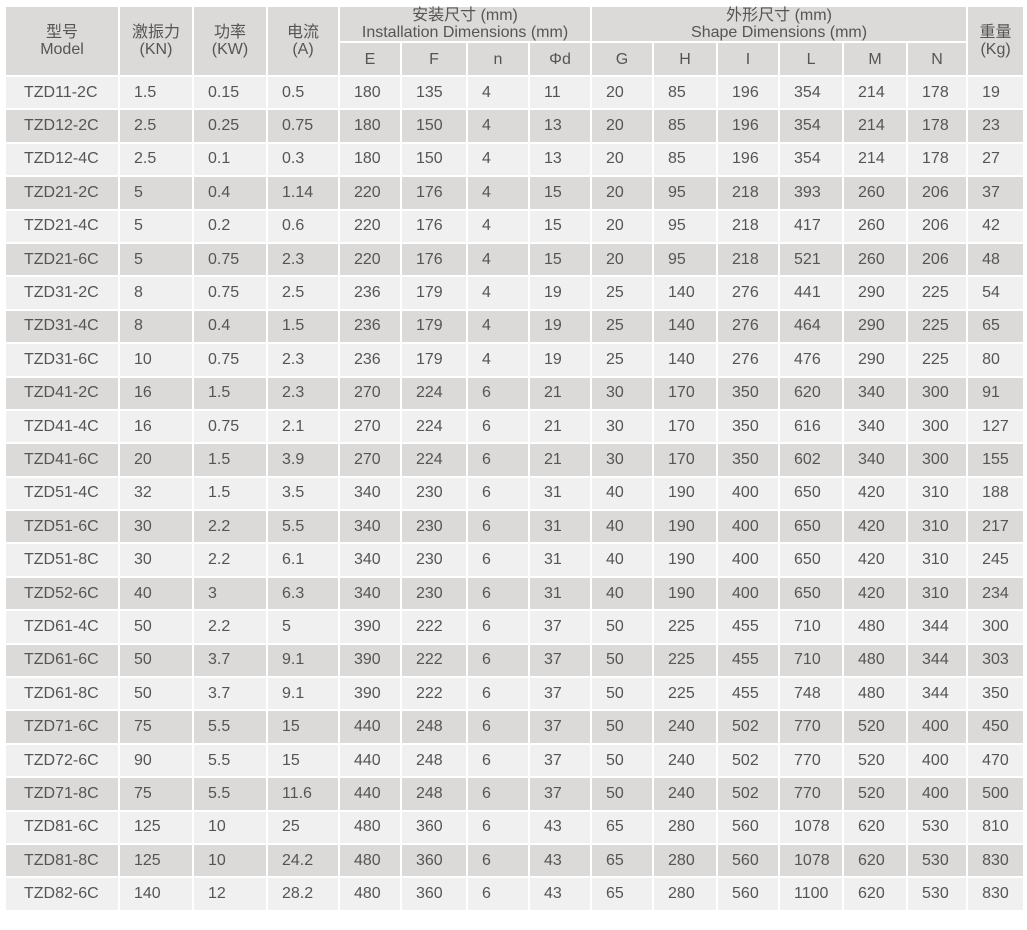  I want to click on table-cell: 217, so click(996, 527).